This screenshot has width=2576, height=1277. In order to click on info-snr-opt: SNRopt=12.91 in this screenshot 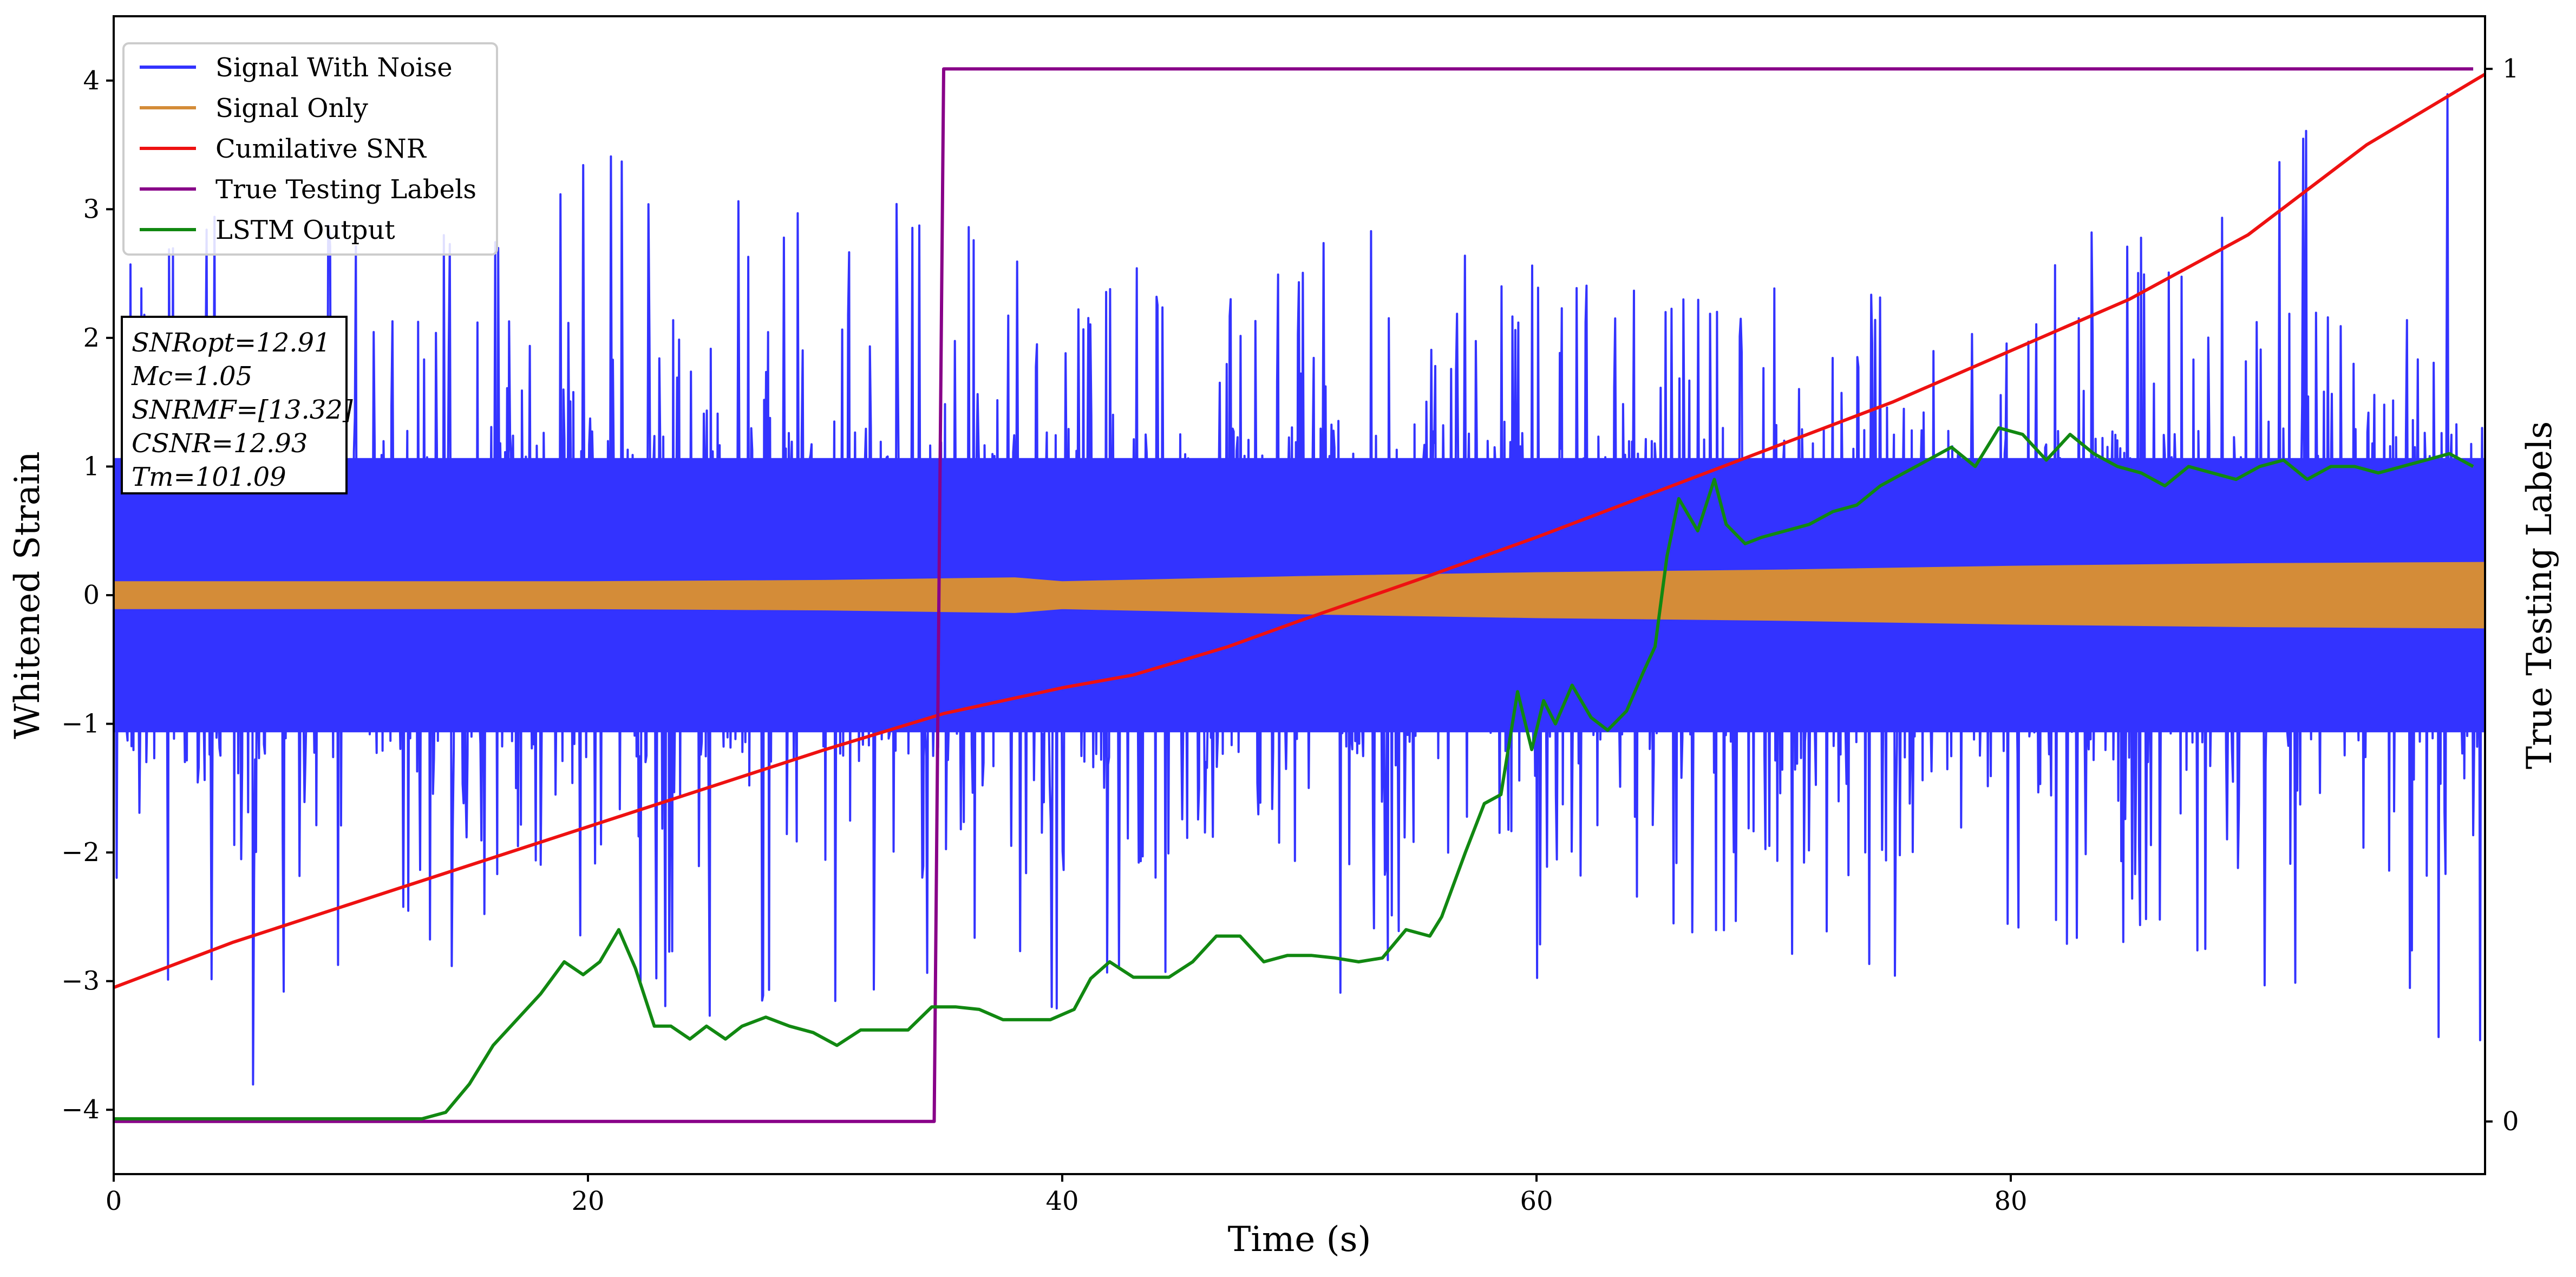, I will do `click(231, 343)`.